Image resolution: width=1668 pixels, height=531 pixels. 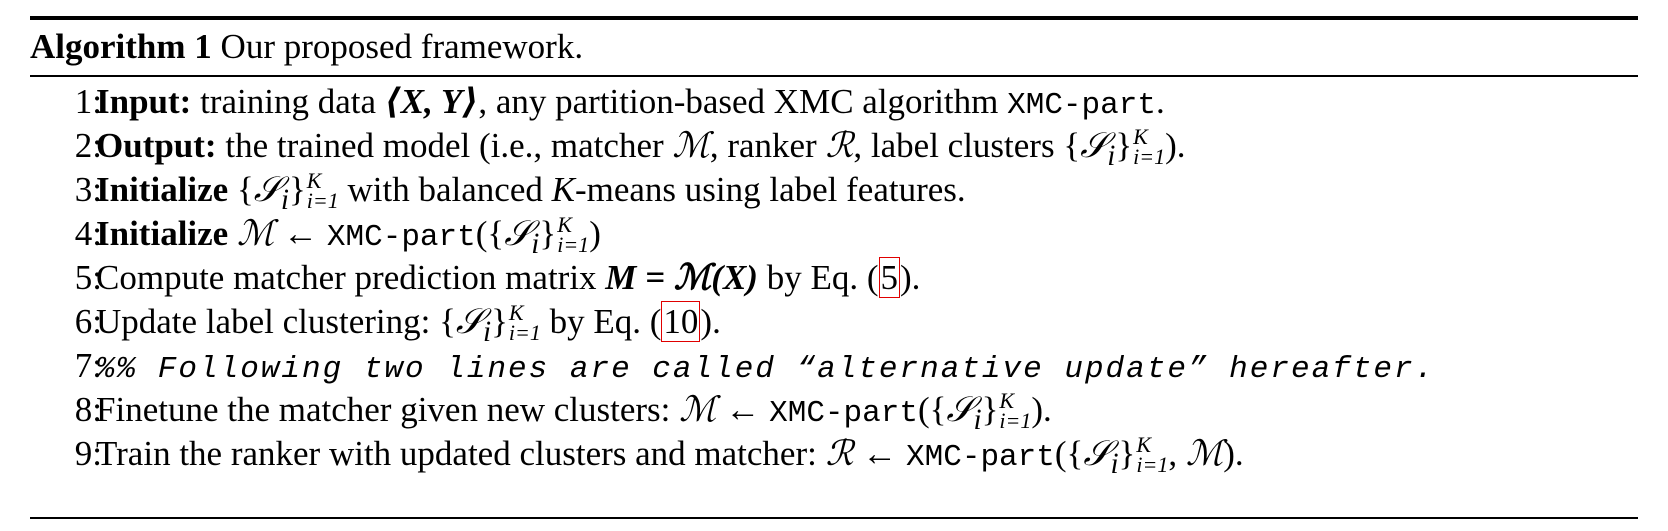 What do you see at coordinates (818, 277) in the screenshot?
I see `line-text: by Eq. (` at bounding box center [818, 277].